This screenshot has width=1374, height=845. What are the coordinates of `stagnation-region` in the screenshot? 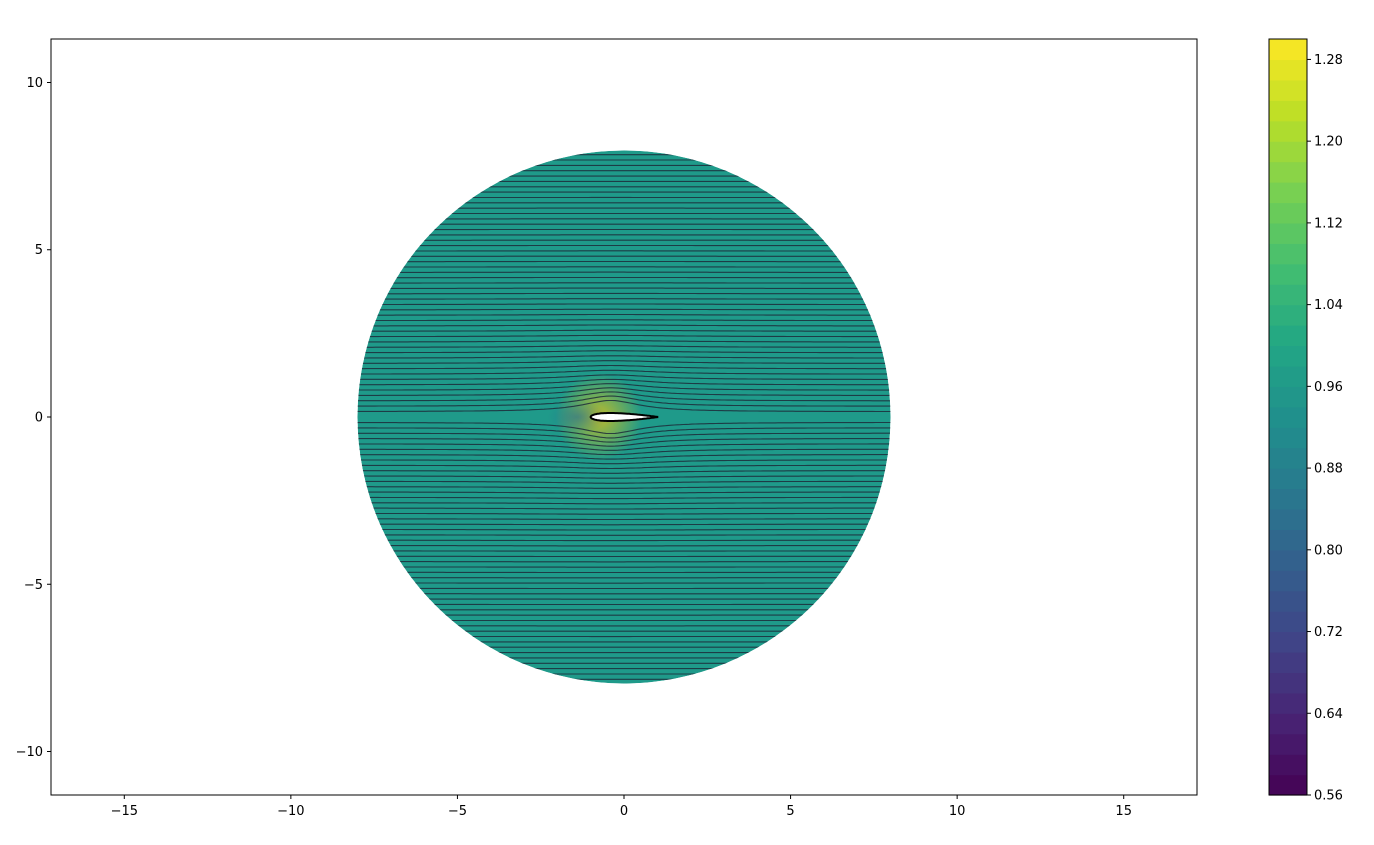 It's located at (577, 417).